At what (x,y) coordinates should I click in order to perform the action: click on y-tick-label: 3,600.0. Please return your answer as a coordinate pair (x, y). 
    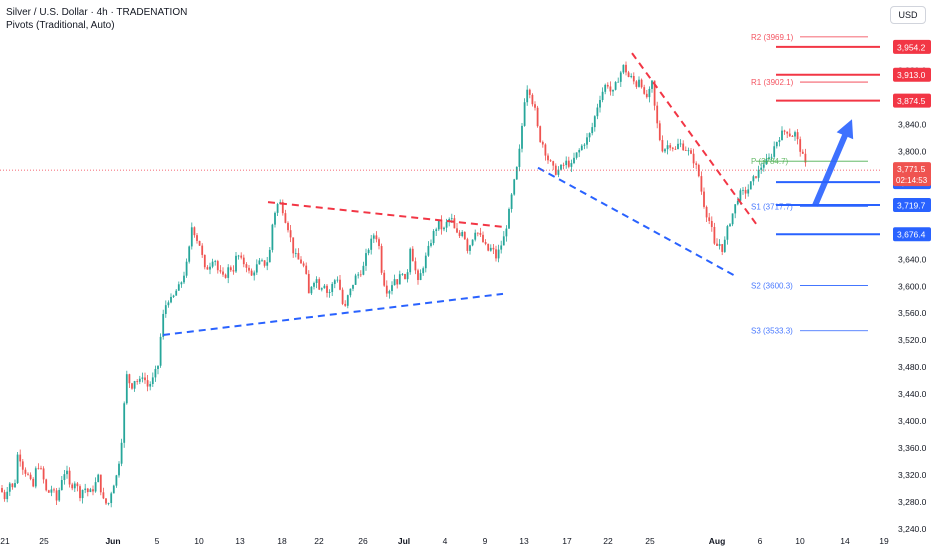
    Looking at the image, I should click on (912, 286).